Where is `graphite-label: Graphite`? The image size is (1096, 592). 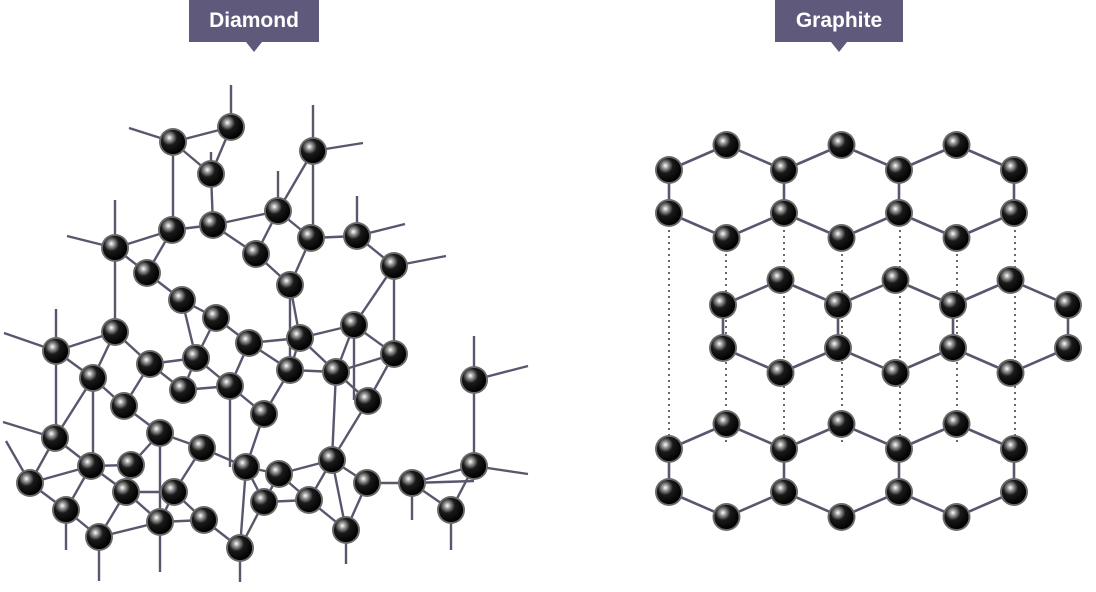 graphite-label: Graphite is located at coordinates (839, 26).